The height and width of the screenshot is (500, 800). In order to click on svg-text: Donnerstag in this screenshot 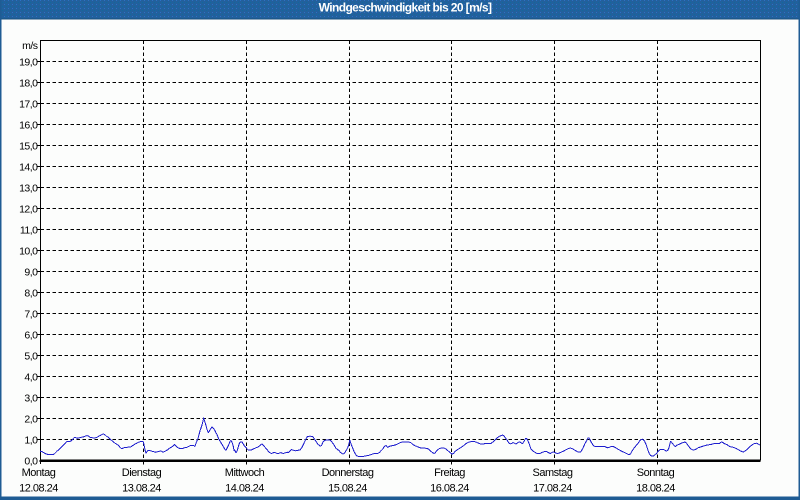, I will do `click(348, 473)`.